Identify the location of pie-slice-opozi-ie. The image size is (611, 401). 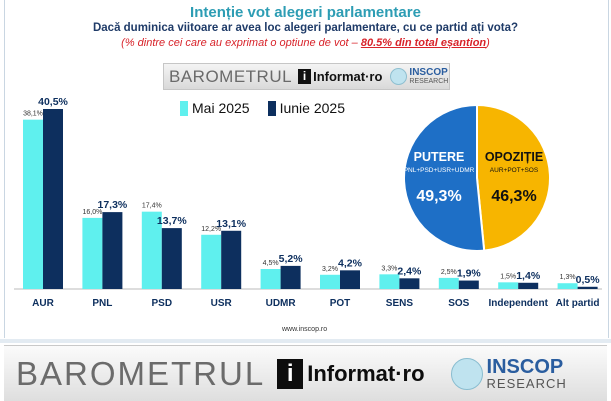
(513, 177).